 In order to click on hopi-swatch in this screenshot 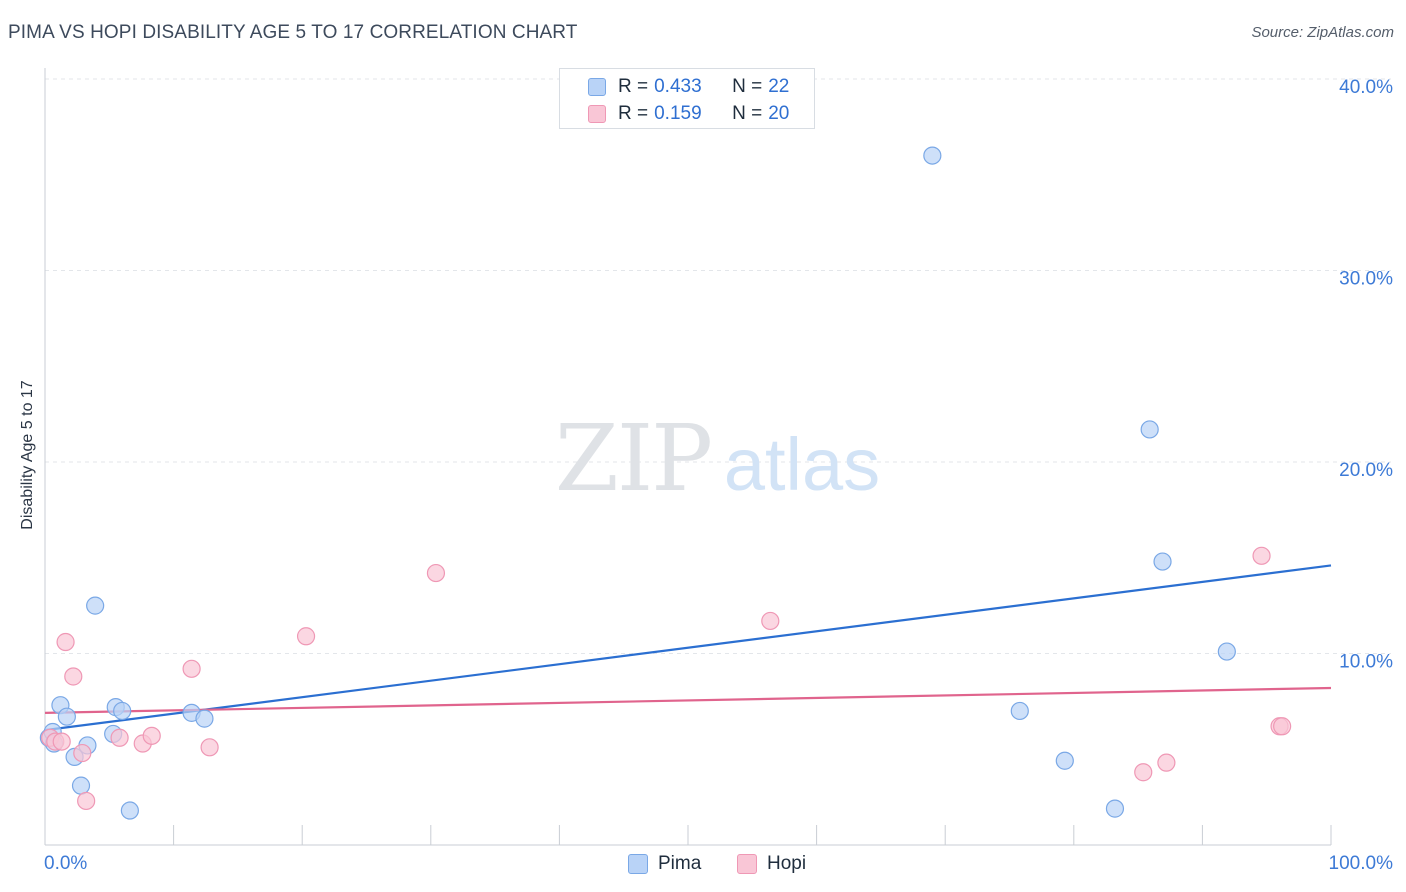, I will do `click(597, 114)`.